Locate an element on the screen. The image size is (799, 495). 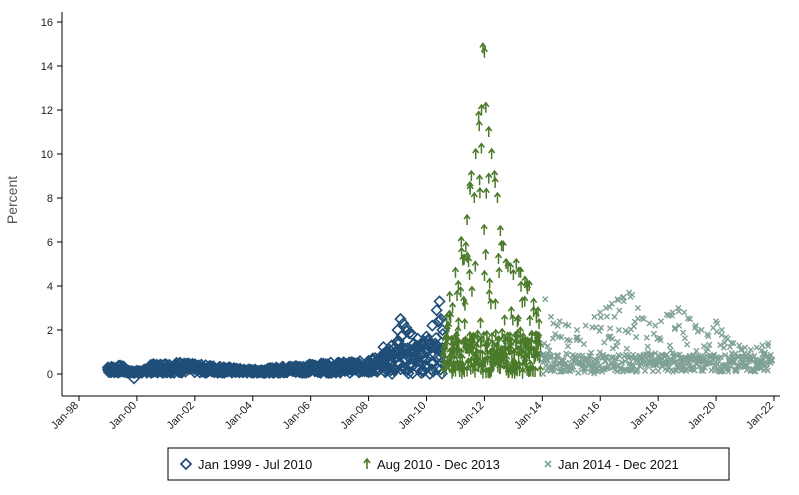
legend-label: Jan 2014 - Dec 2021 is located at coordinates (618, 464).